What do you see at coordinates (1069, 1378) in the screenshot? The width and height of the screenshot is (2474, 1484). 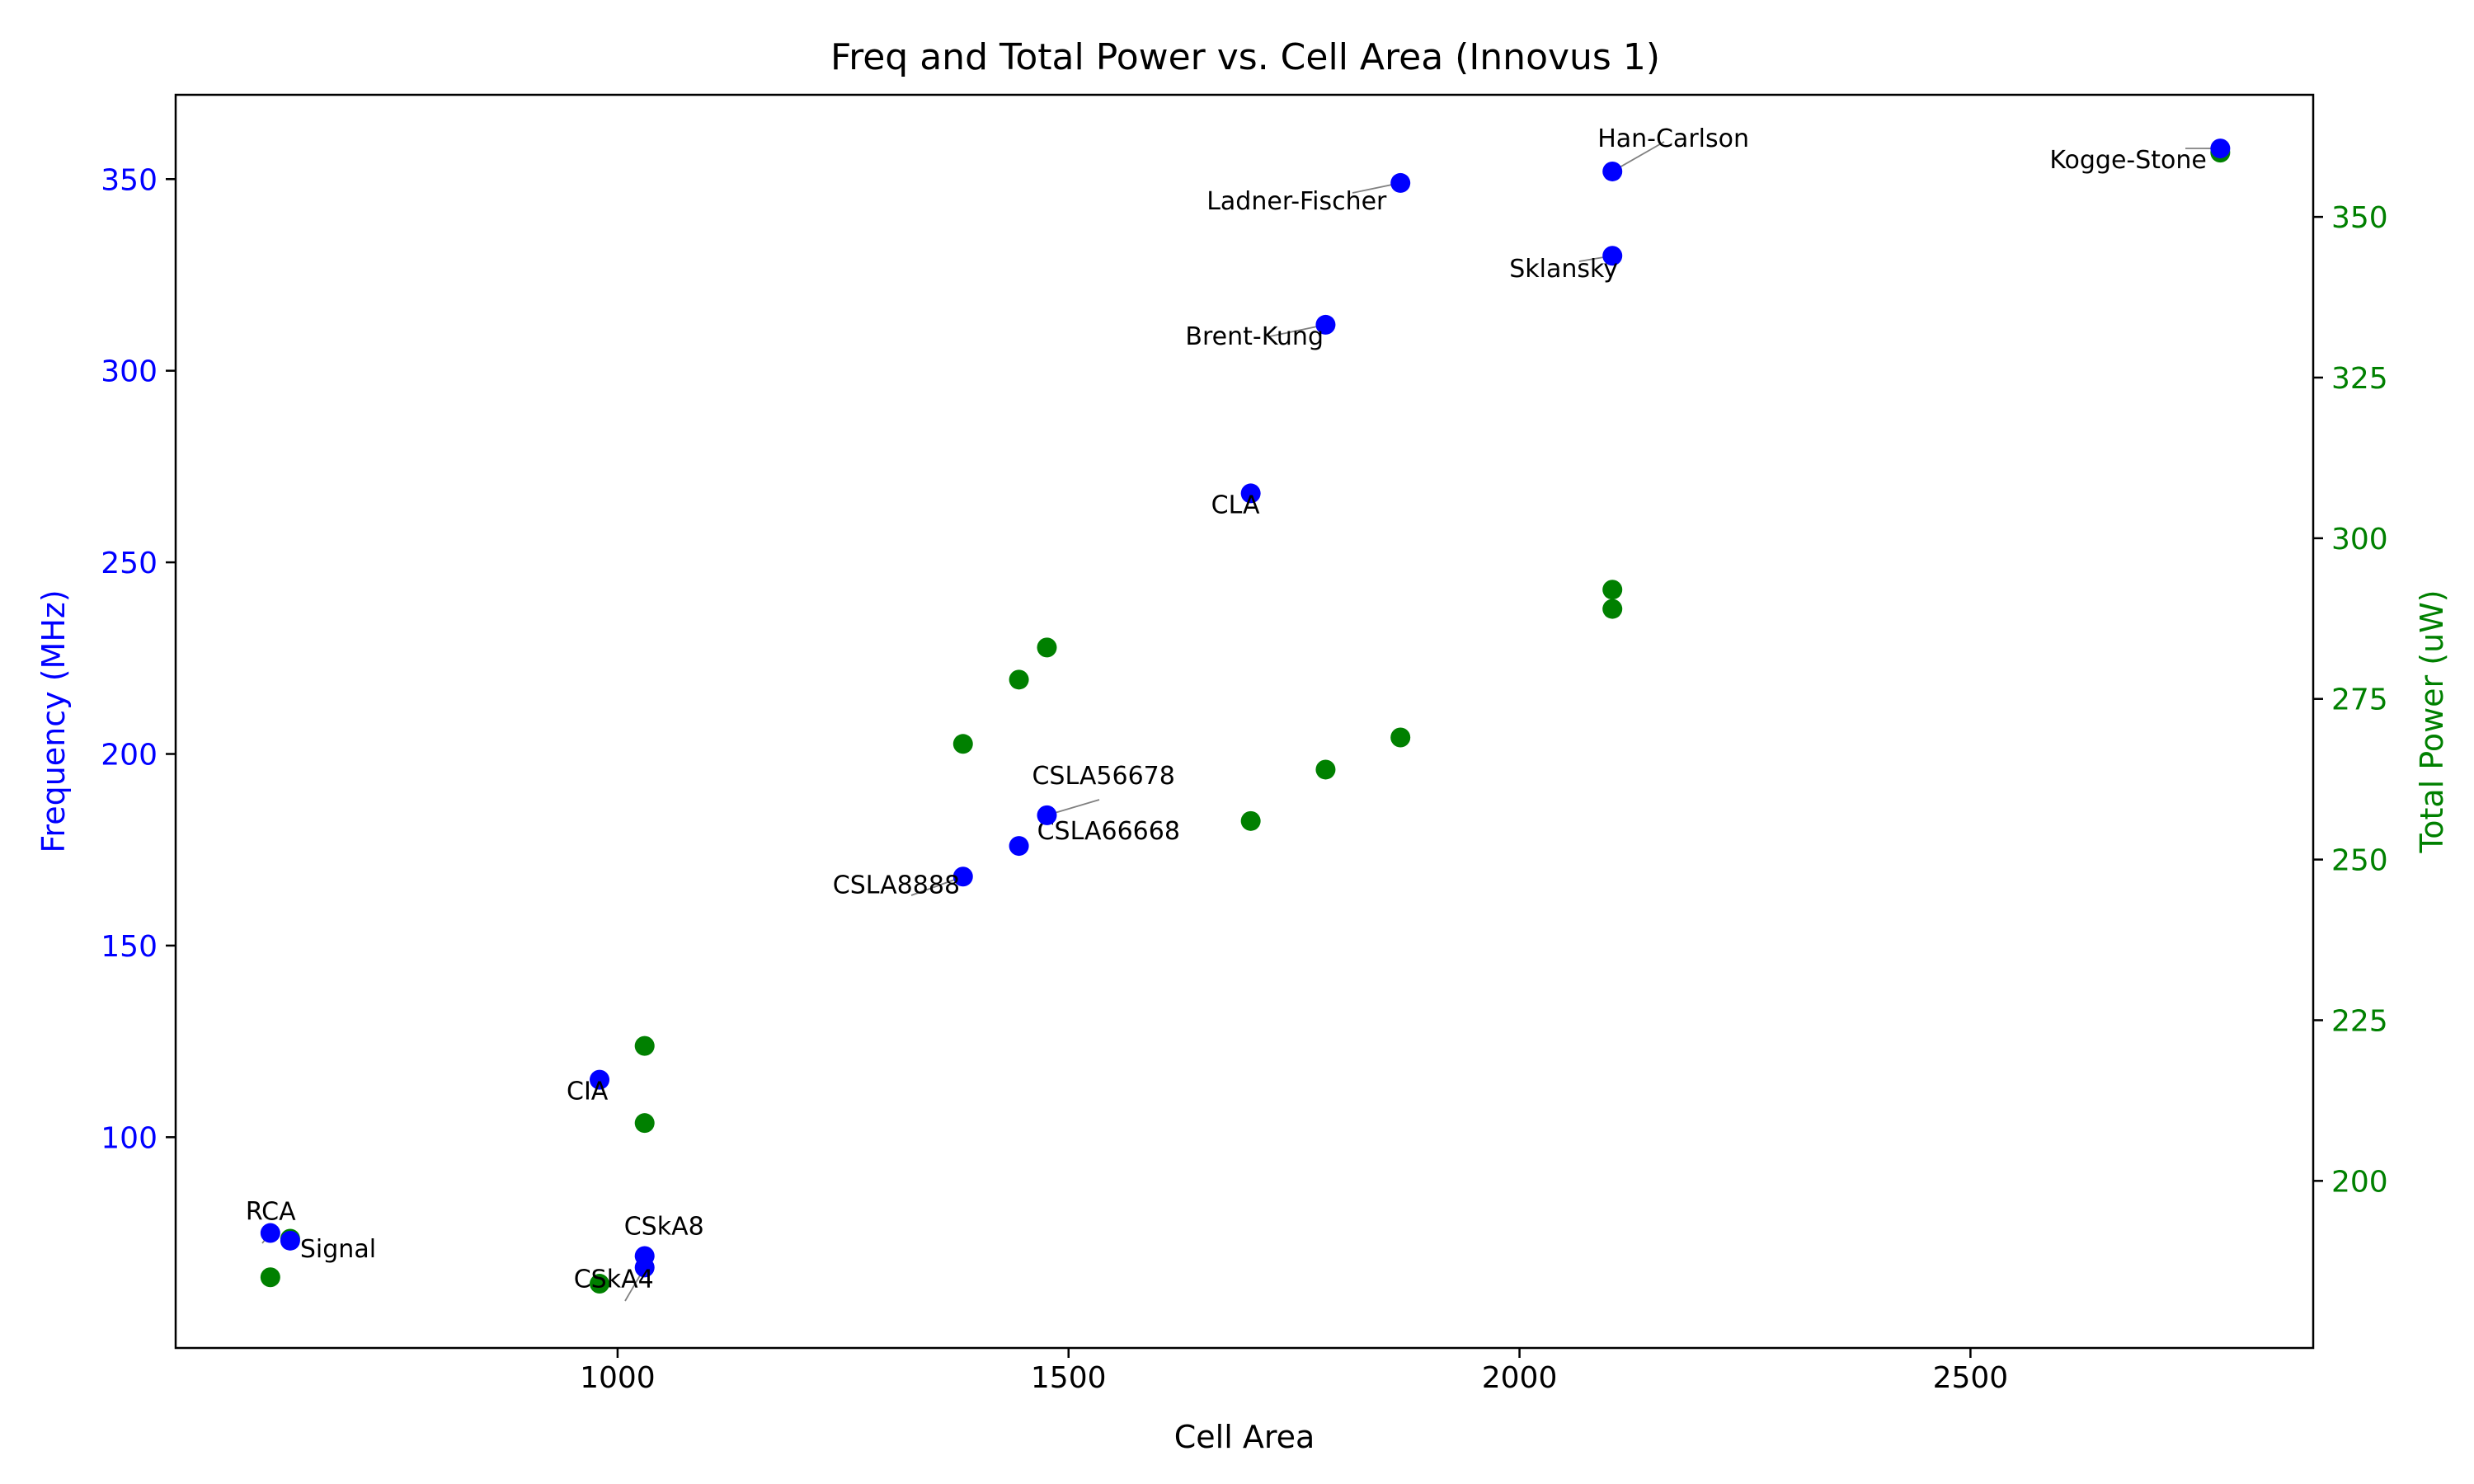 I see `x-tick-label: 1500` at bounding box center [1069, 1378].